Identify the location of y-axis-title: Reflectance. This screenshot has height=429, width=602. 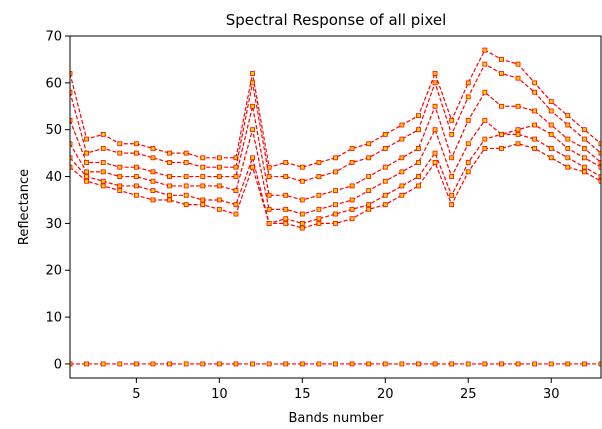
(24, 207).